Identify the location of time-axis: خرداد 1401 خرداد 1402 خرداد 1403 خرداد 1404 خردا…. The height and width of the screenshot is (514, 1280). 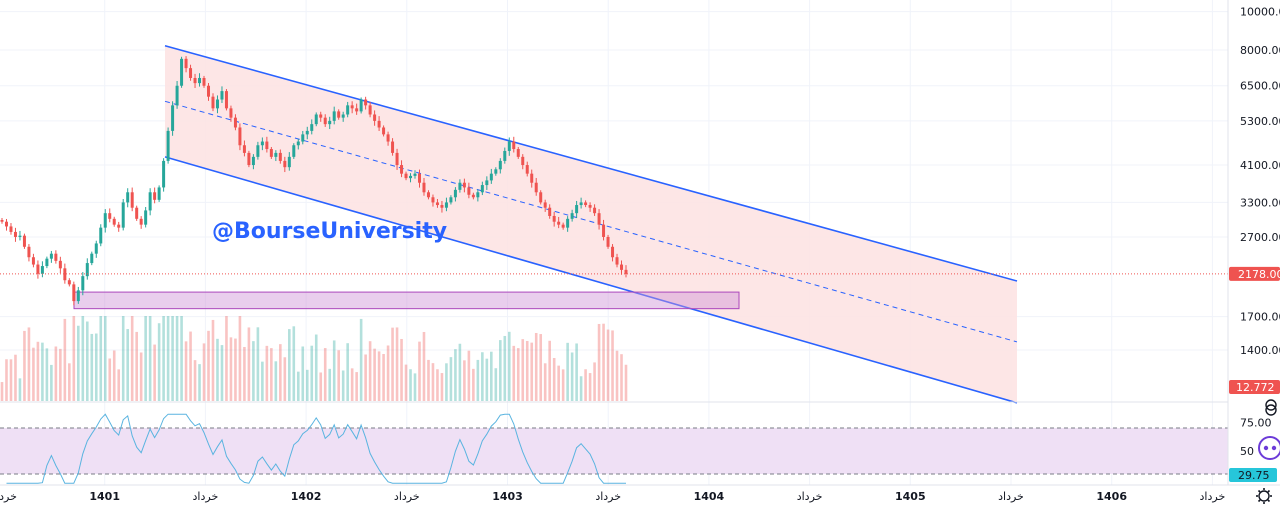
(612, 496).